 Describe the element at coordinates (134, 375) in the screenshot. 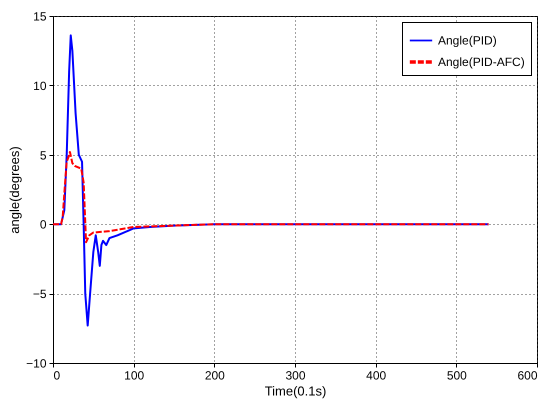

I see `x-tick-label: 100` at that location.